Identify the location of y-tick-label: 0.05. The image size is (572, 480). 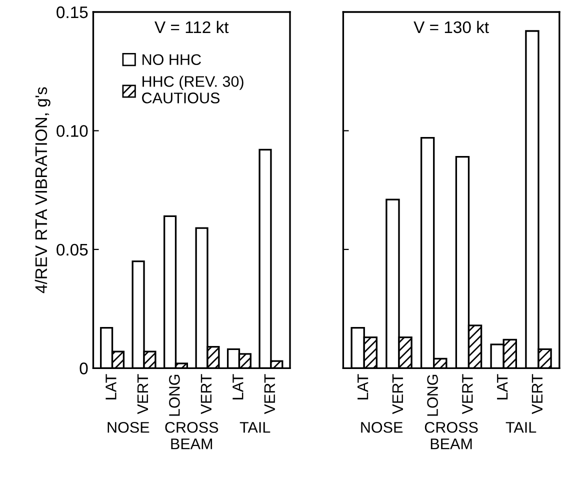
(72, 250).